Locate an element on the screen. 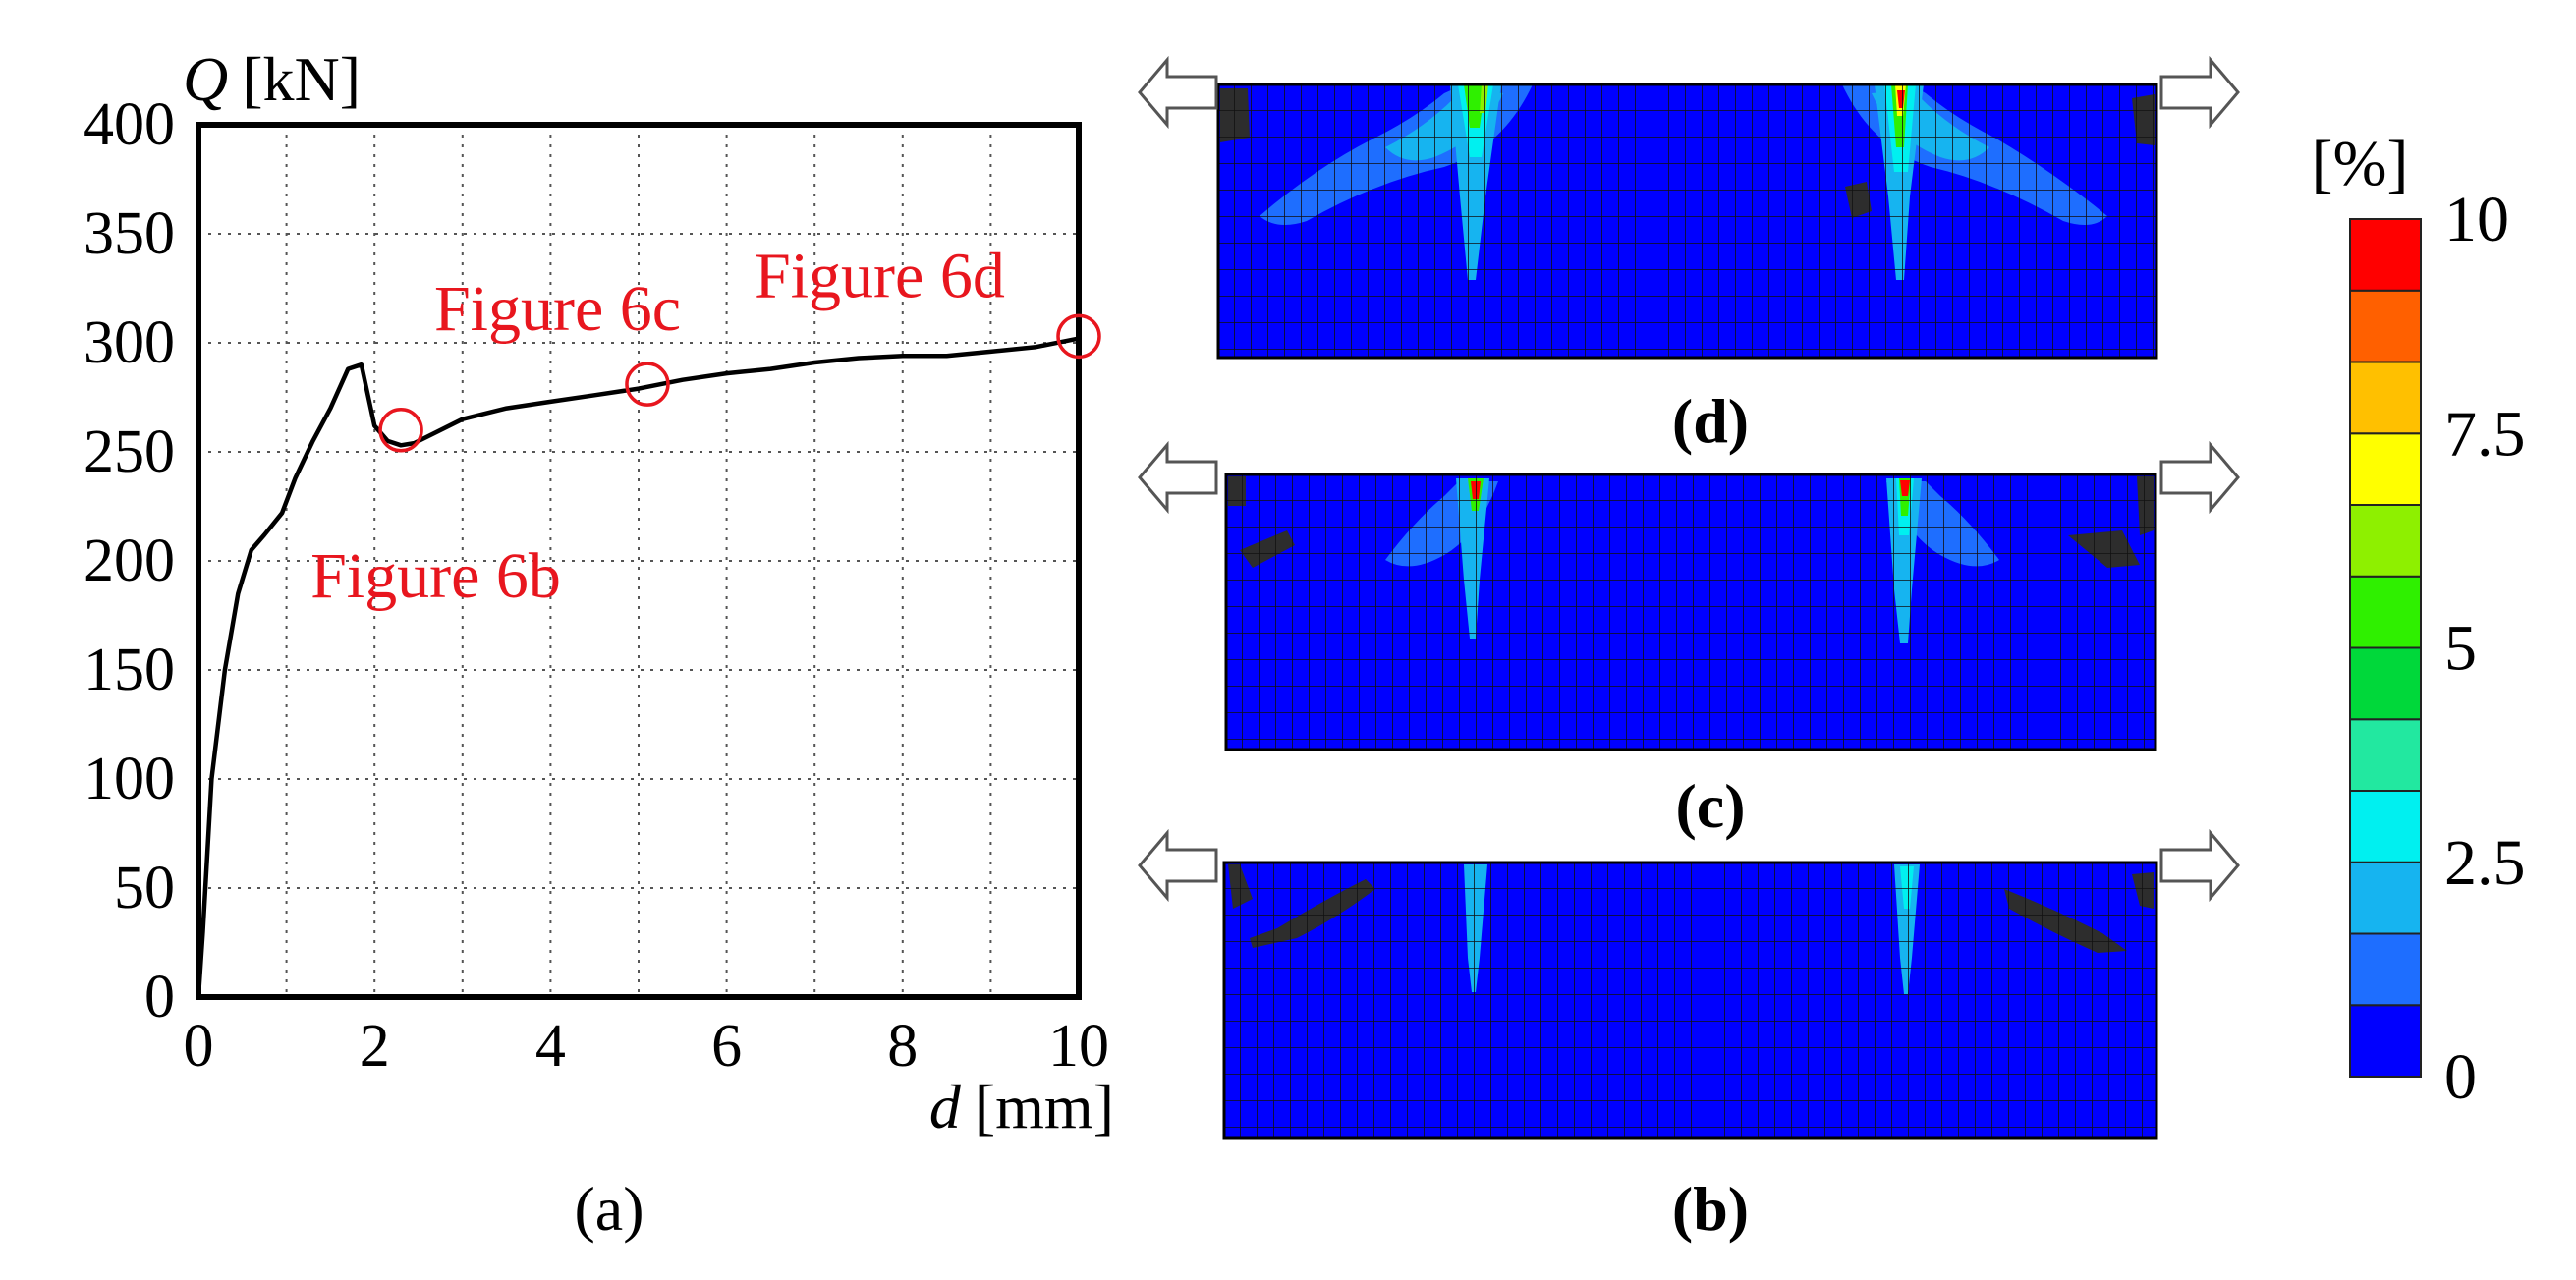 This screenshot has width=2576, height=1280. colorbar-segments is located at coordinates (2385, 648).